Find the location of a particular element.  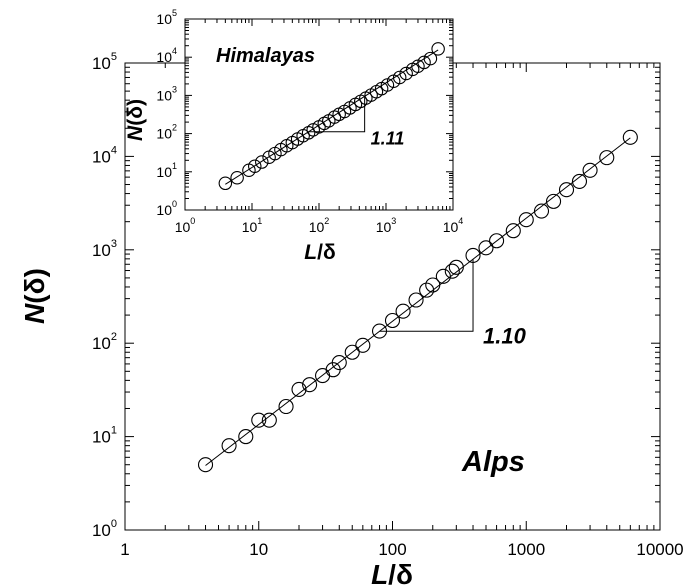

slope-bracket is located at coordinates (426, 295).